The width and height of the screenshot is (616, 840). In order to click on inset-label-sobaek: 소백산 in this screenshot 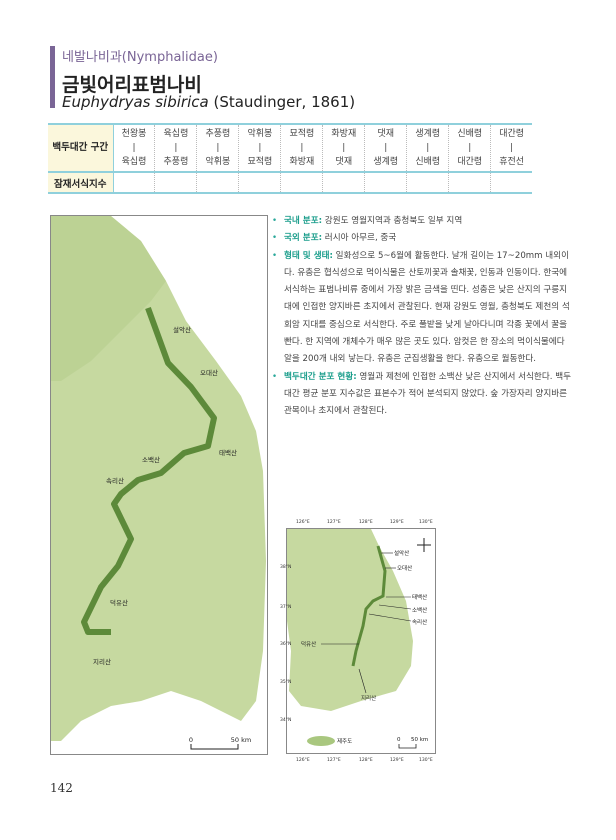, I will do `click(419, 610)`.